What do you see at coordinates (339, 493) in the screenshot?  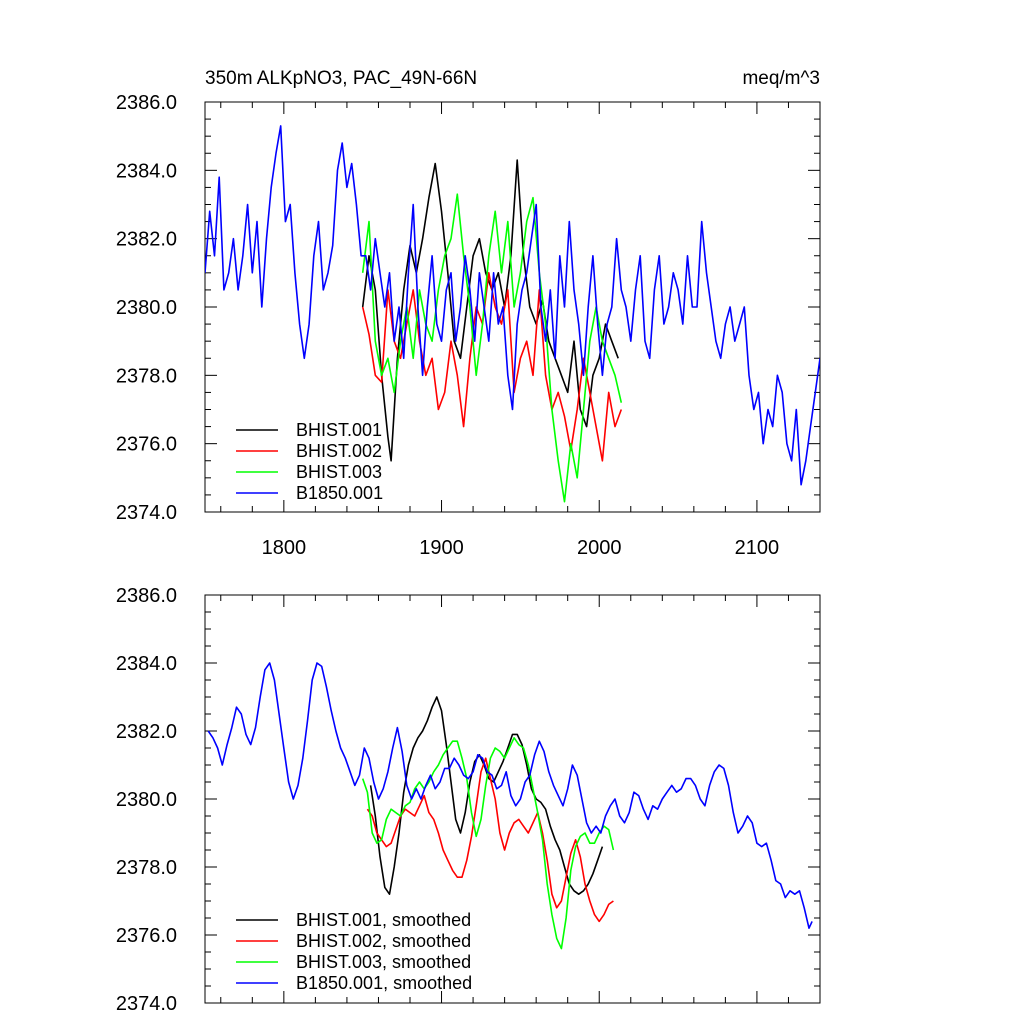 I see `legend-label: B1850.001` at bounding box center [339, 493].